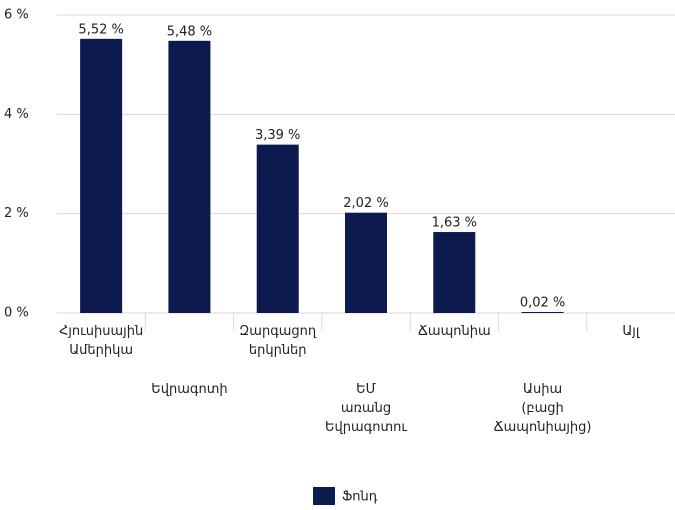  I want to click on legend-label: Ֆոնդ, so click(360, 497).